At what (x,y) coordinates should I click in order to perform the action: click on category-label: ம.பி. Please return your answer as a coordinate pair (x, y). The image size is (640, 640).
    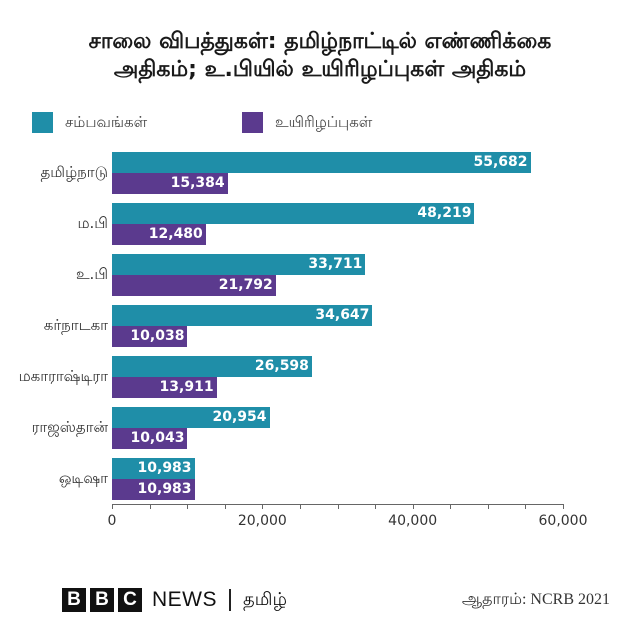
    Looking at the image, I should click on (92, 223).